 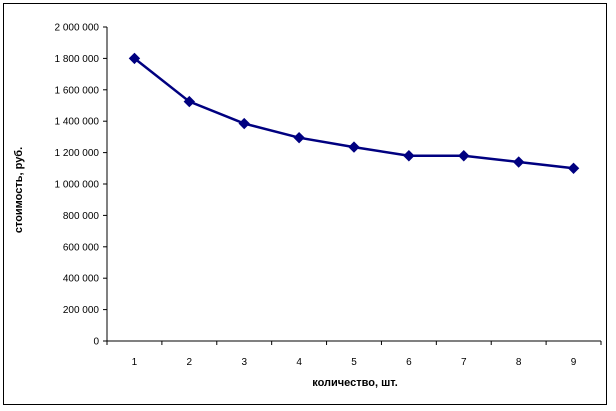 I want to click on x-axis-ticks: 1 2 3 4 5 6 7 8 9, so click(x=354, y=354).